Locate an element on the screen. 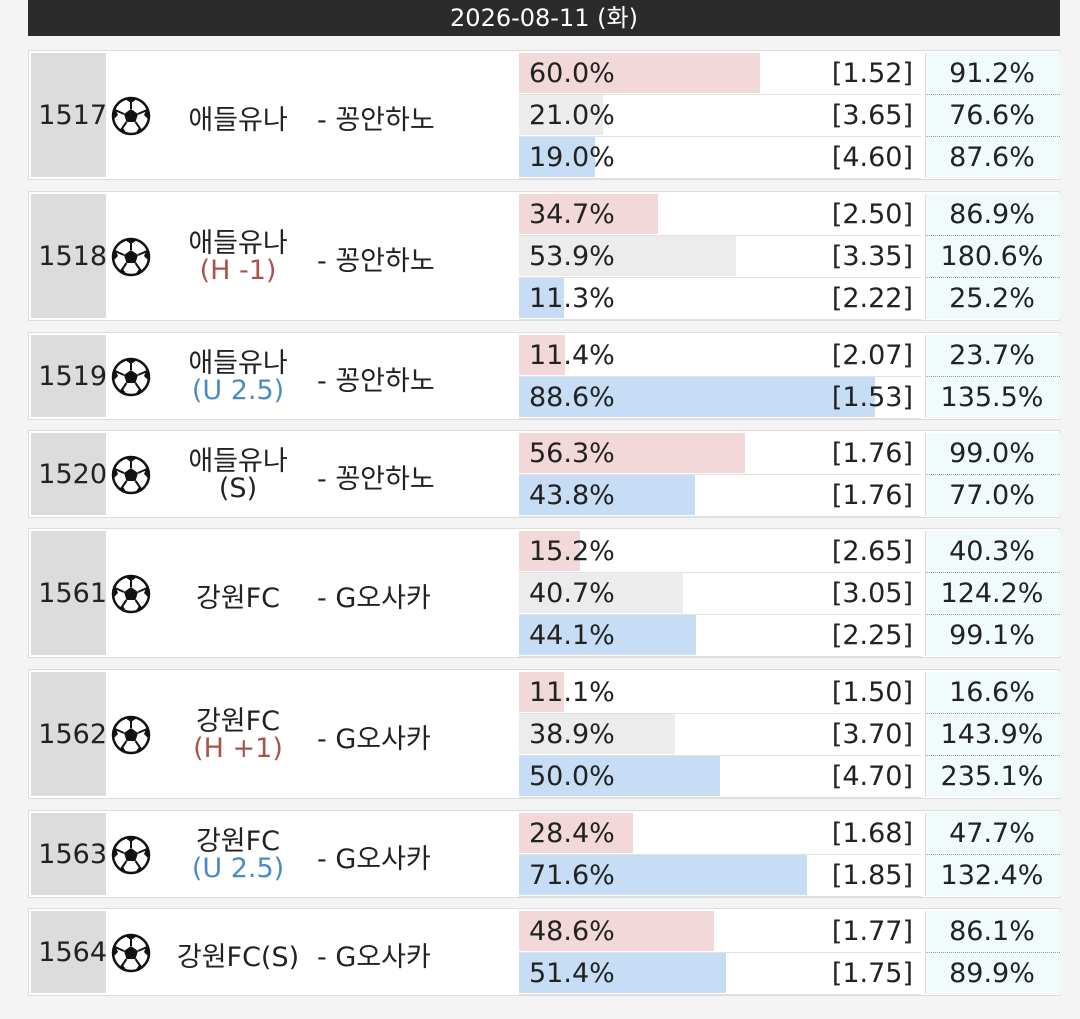 The height and width of the screenshot is (1019, 1080). return-rate: 86.9% is located at coordinates (992, 214).